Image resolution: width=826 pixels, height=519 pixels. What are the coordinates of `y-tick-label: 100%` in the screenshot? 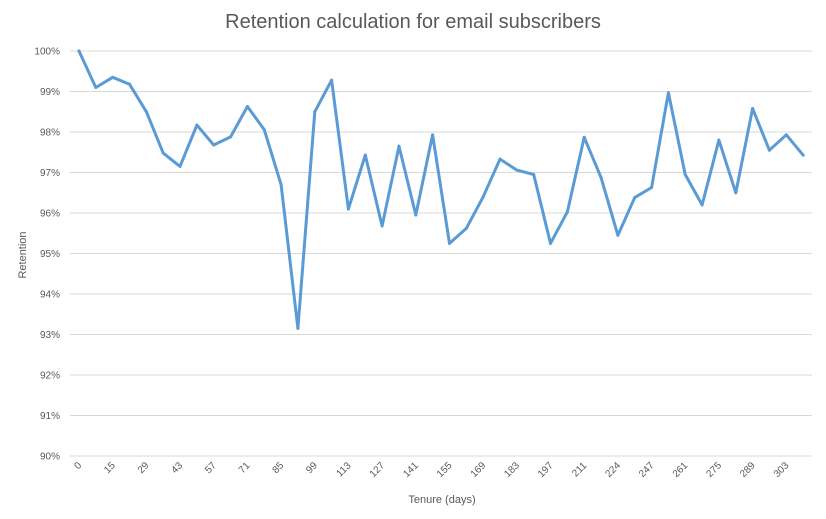 It's located at (47, 52).